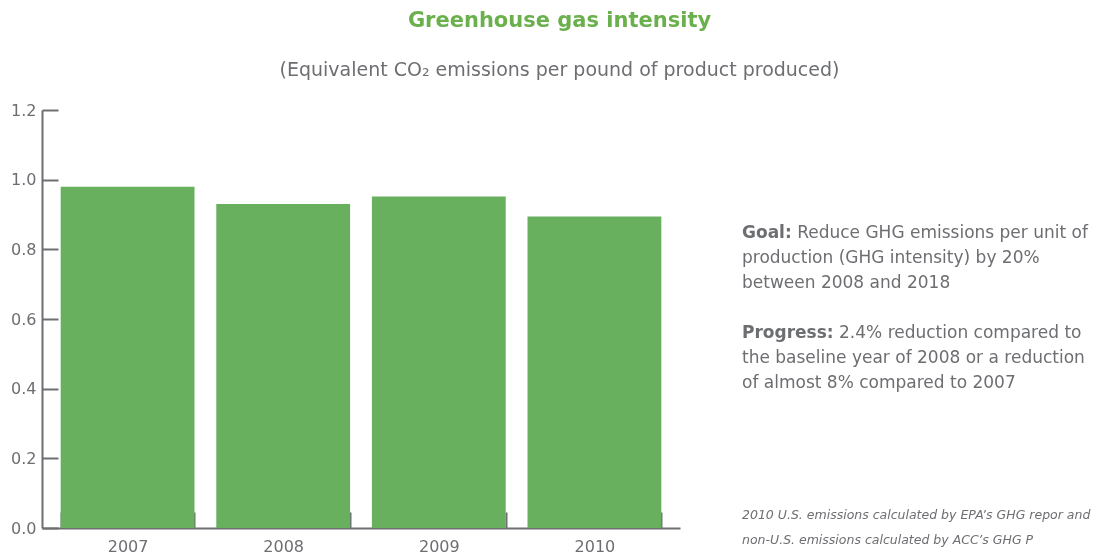 The height and width of the screenshot is (552, 1119). Describe the element at coordinates (24, 110) in the screenshot. I see `y-tick-label: 1.2` at that location.